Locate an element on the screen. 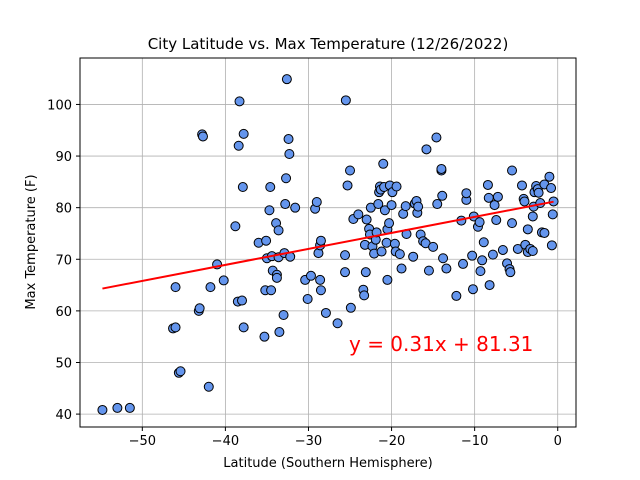 The width and height of the screenshot is (640, 480). y-tick-label: 70 is located at coordinates (63, 260).